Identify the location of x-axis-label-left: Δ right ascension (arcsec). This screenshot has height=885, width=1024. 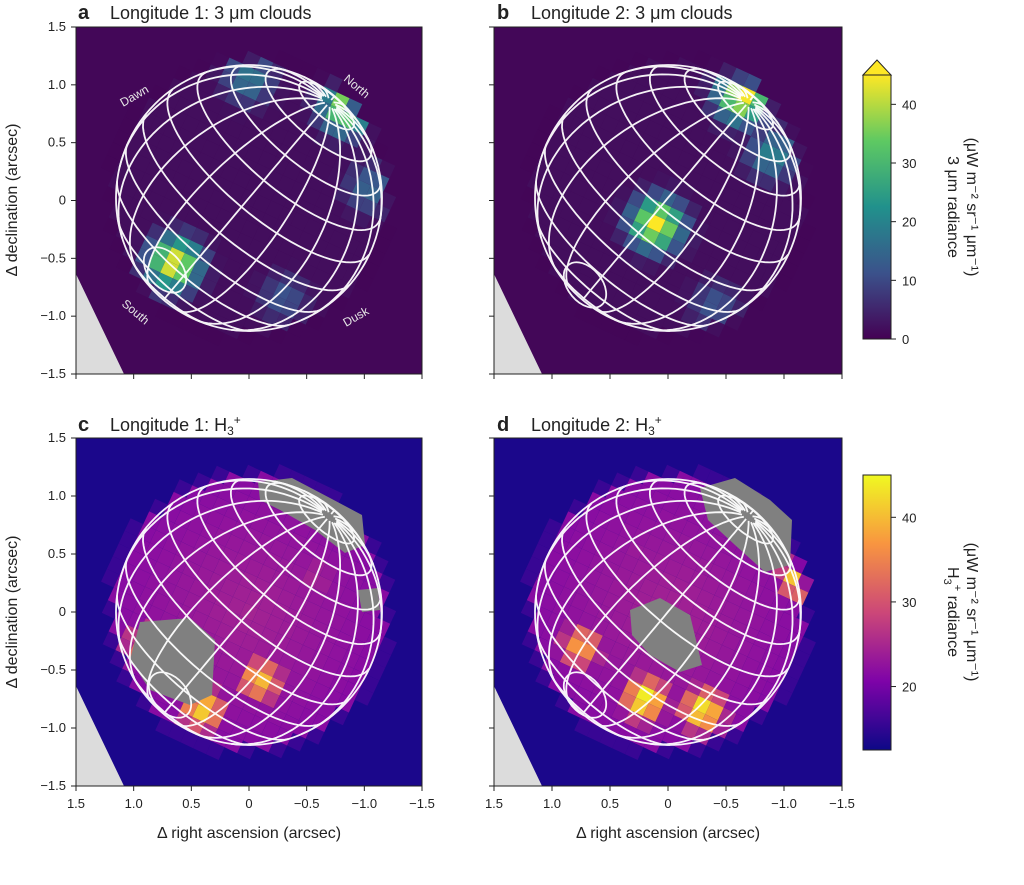
(249, 833).